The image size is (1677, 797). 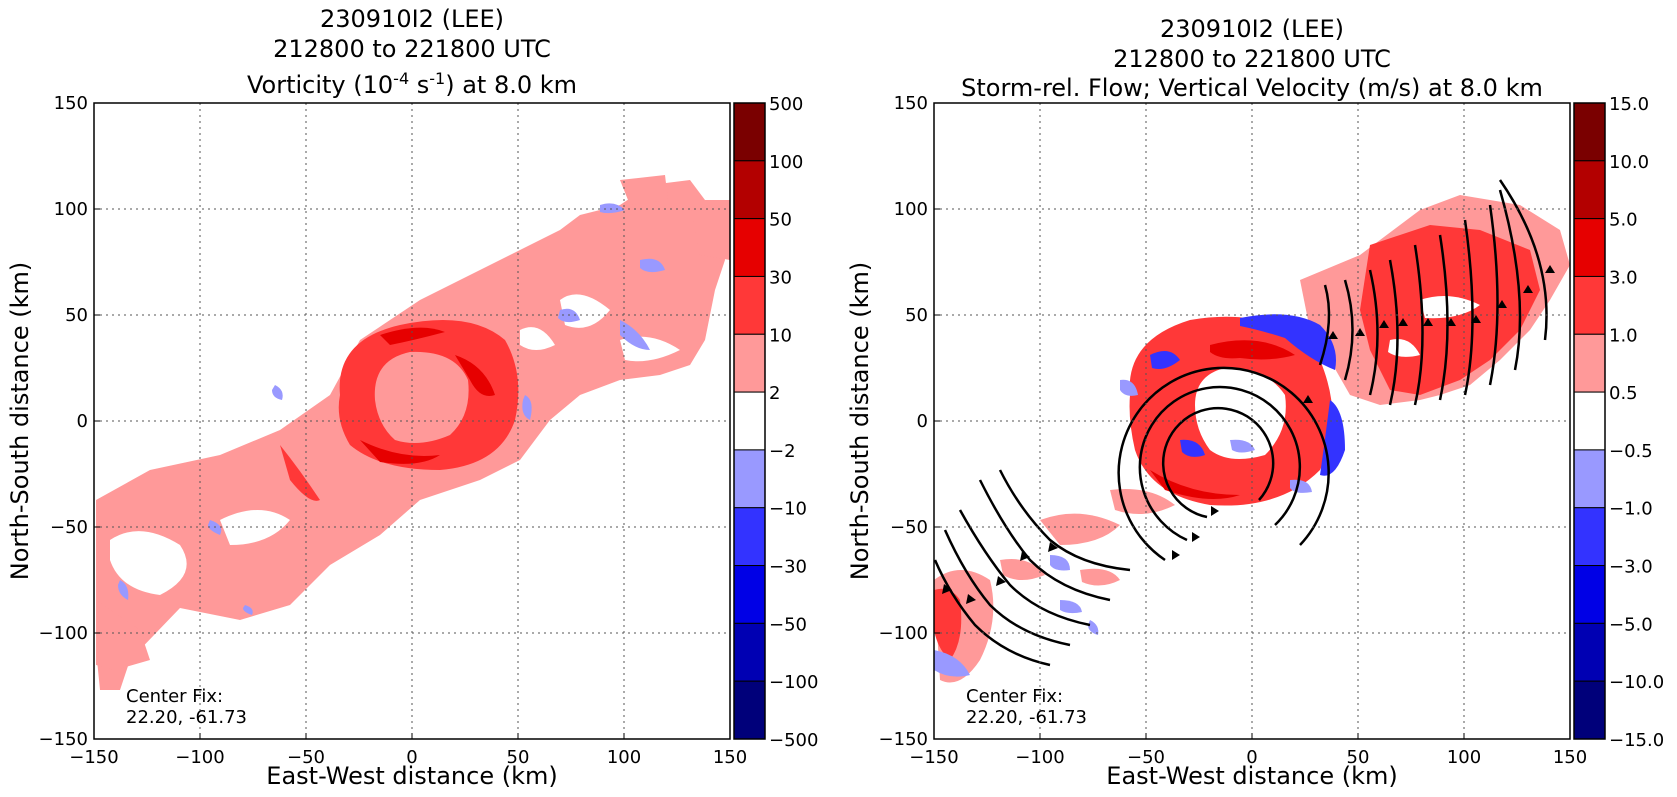 I want to click on left-xlabel: East-West distance (km), so click(x=411, y=776).